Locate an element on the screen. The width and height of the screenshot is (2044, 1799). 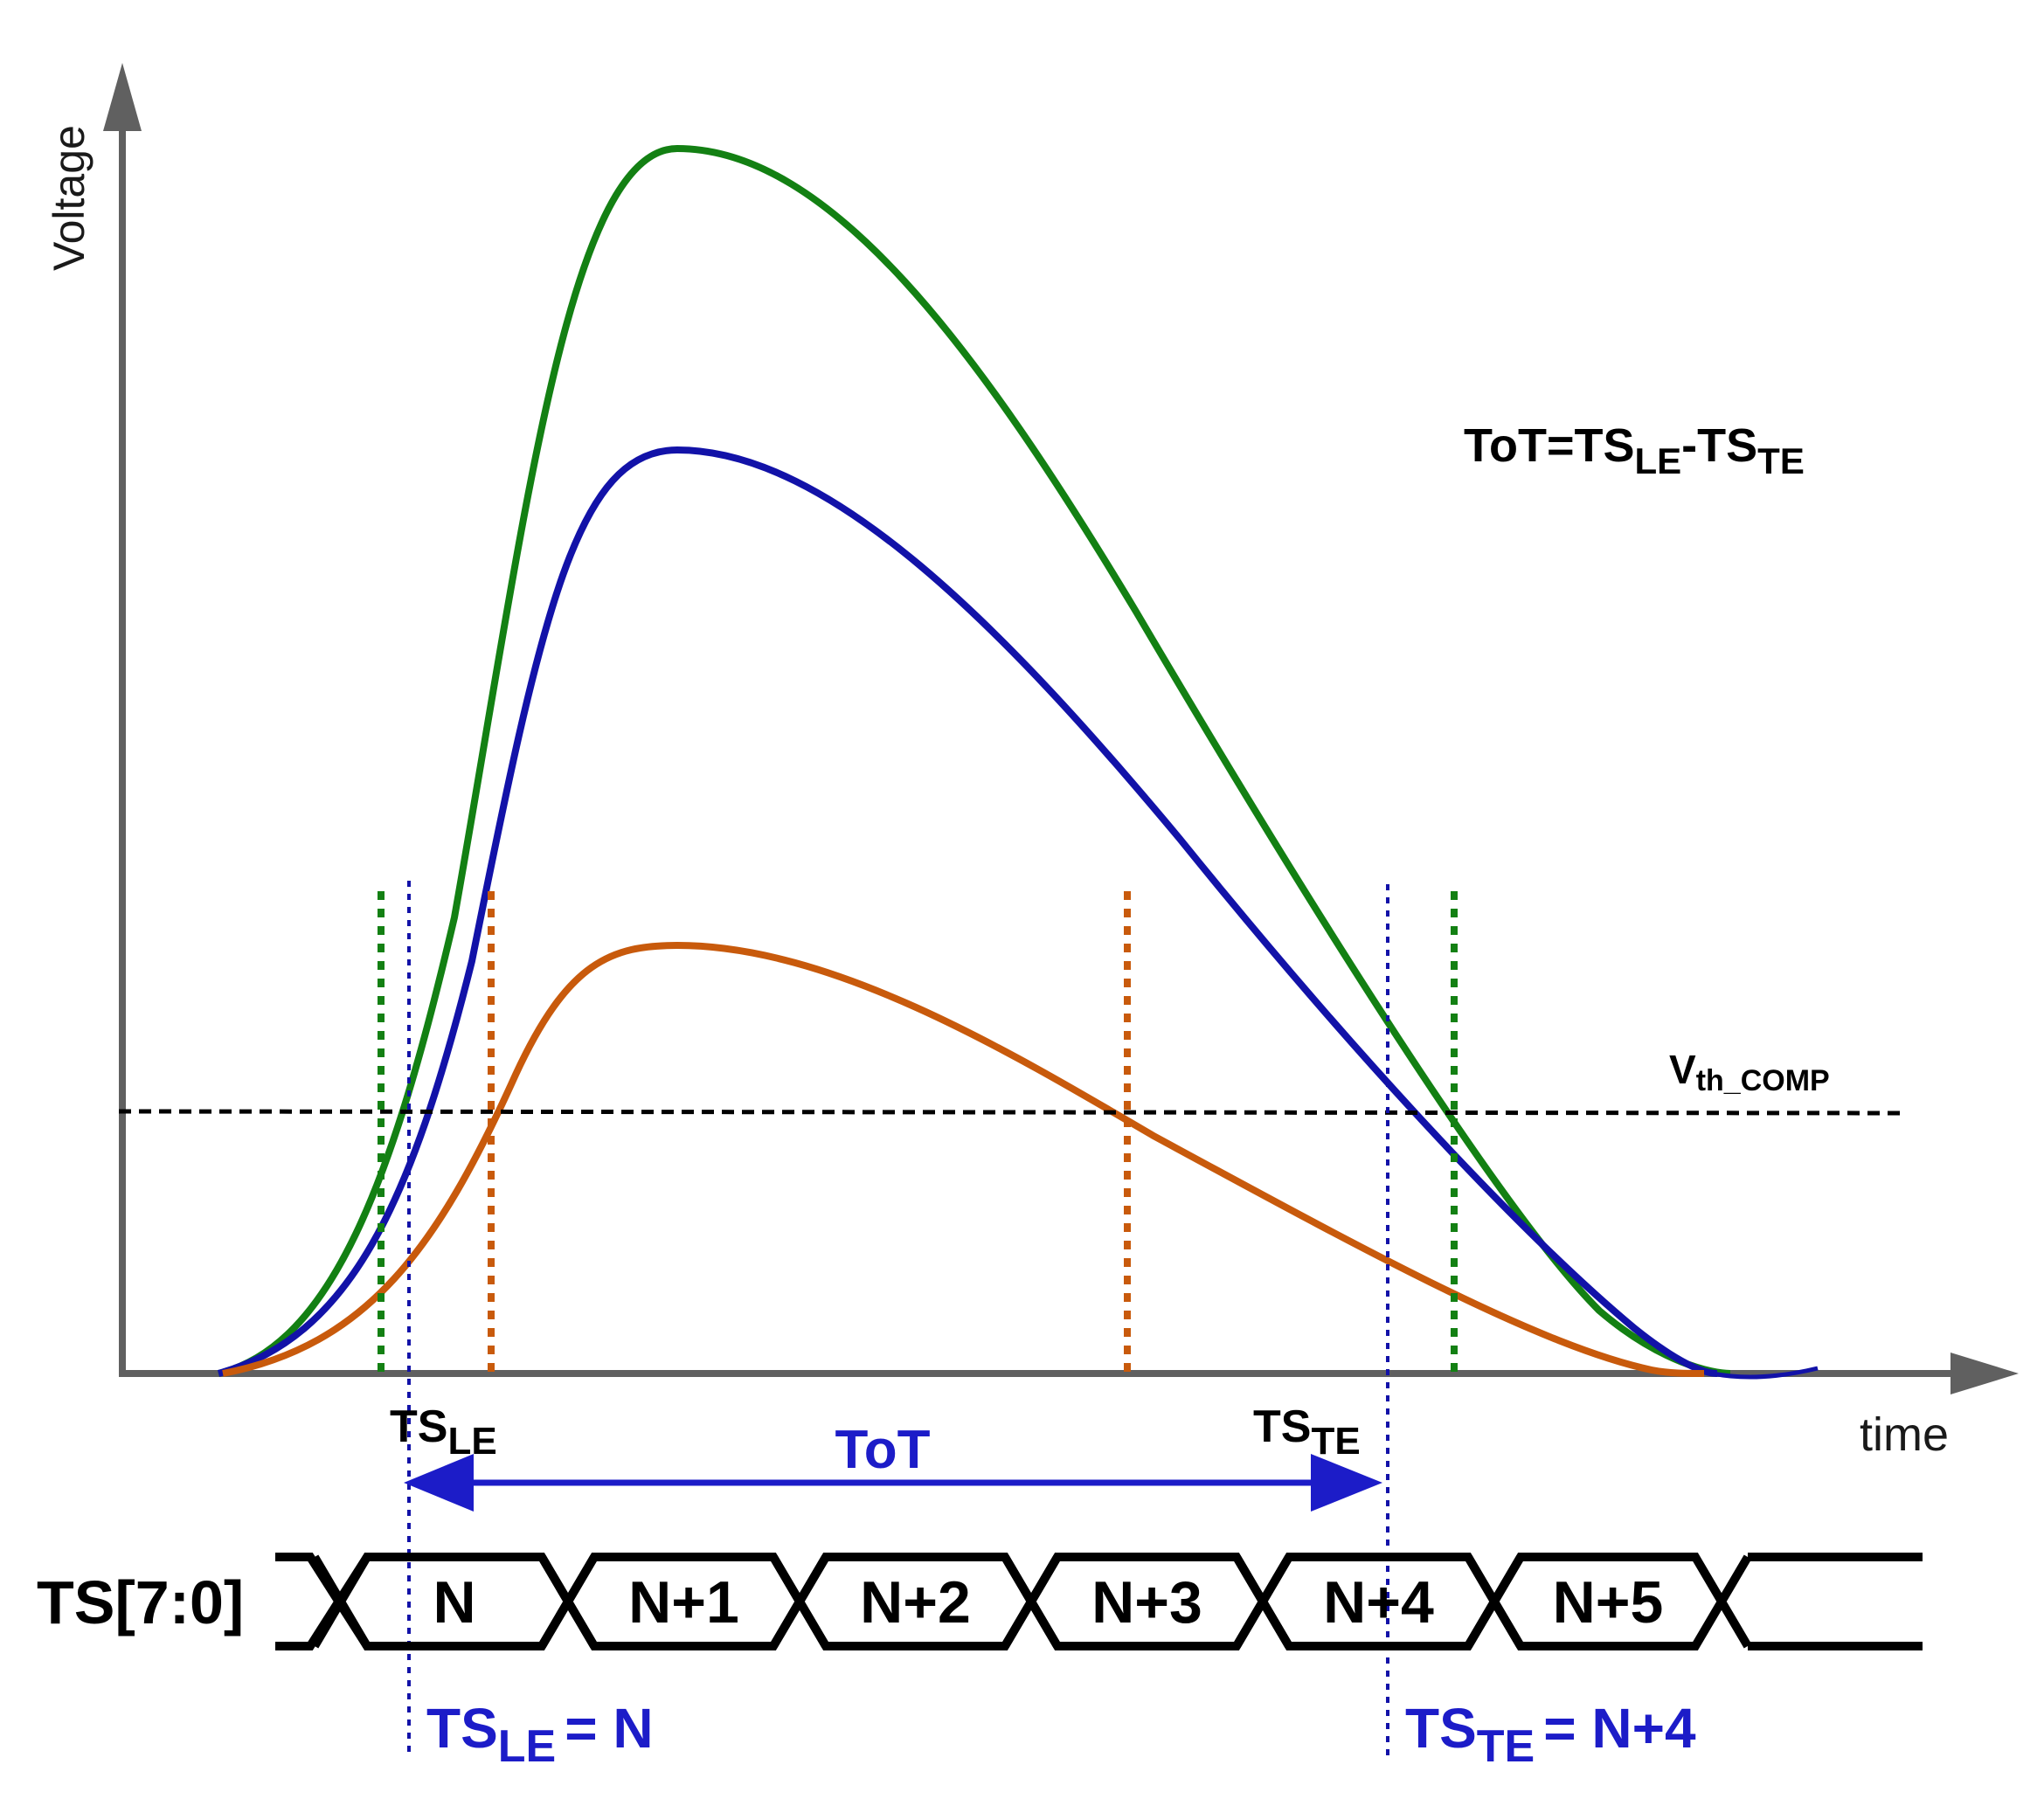
bus-value-label: N+1 is located at coordinates (683, 1602).